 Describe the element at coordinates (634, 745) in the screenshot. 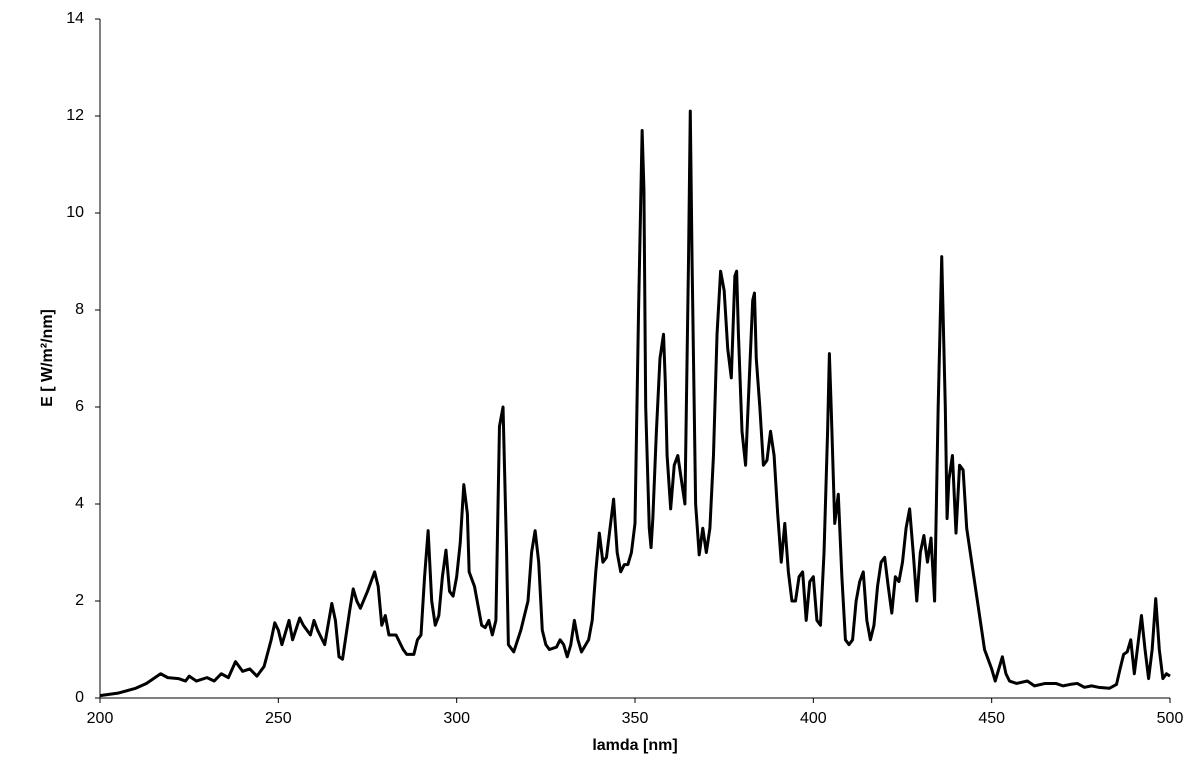

I see `x-axis-label: lamda [nm]` at that location.